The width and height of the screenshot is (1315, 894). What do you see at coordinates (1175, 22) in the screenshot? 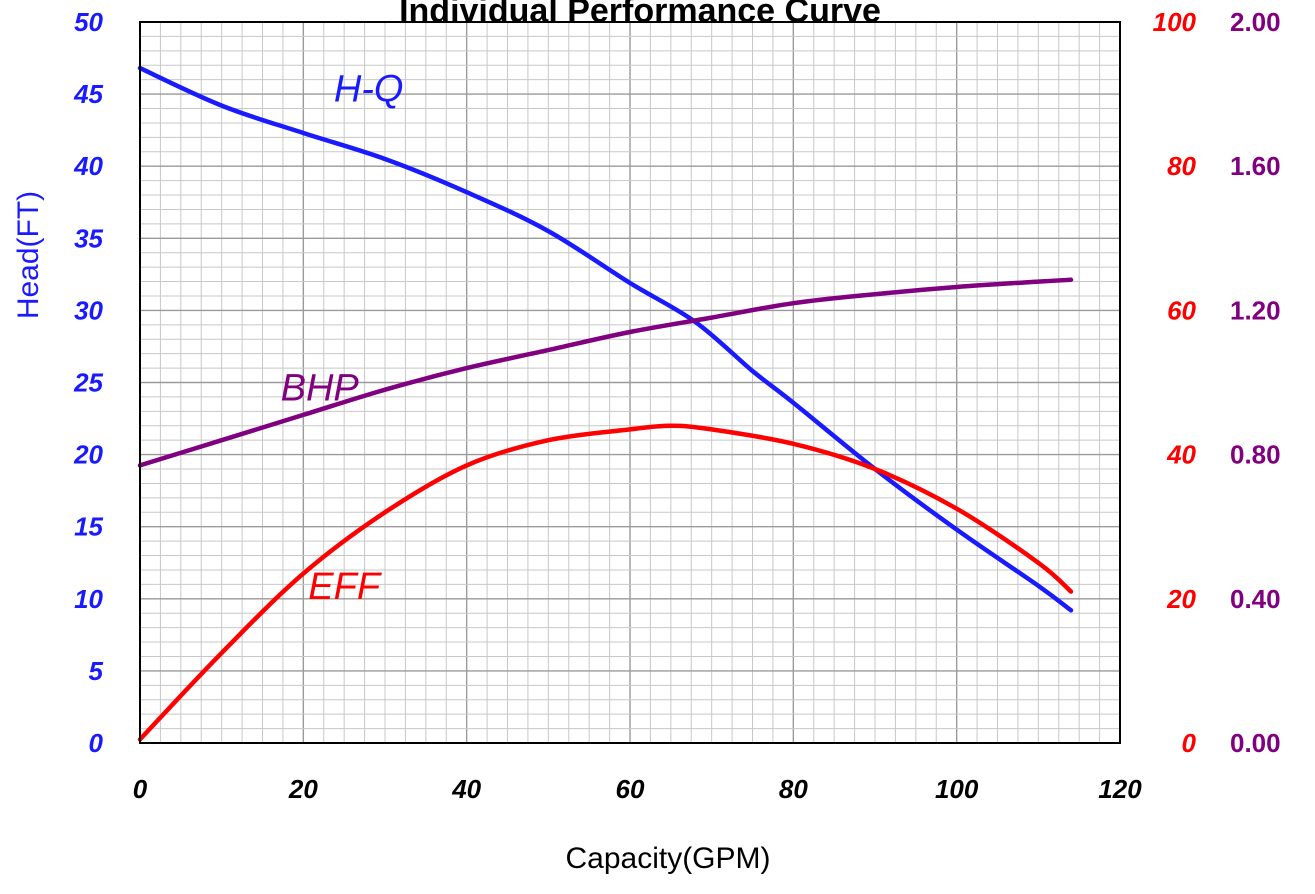
I see `y-tick-label-eff: 100` at bounding box center [1175, 22].